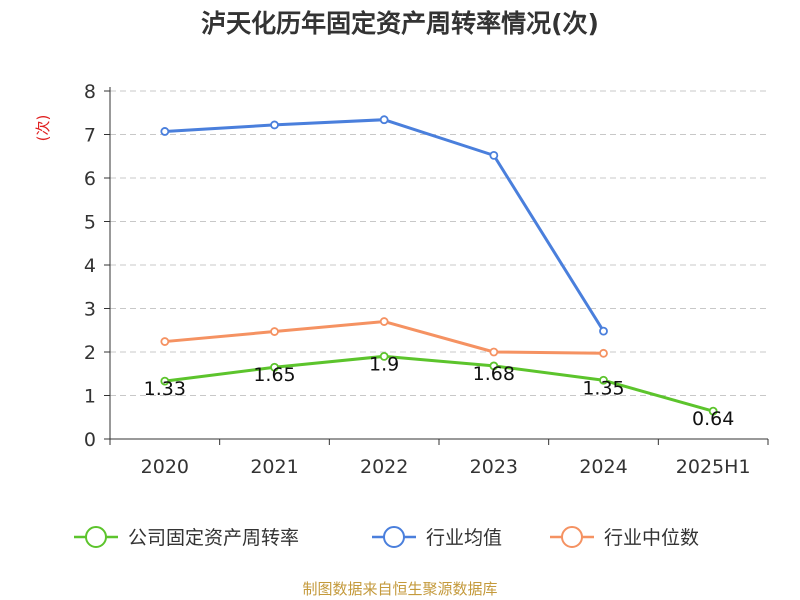 Image resolution: width=800 pixels, height=600 pixels. Describe the element at coordinates (165, 389) in the screenshot. I see `data-label: 1.33` at that location.